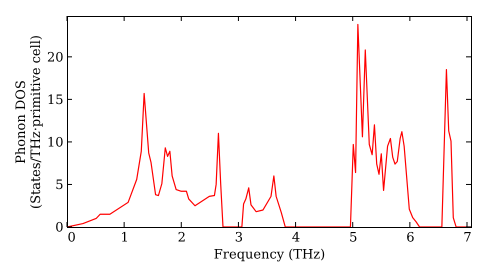 The width and height of the screenshot is (500, 280). I want to click on x-tick-label: 1, so click(124, 238).